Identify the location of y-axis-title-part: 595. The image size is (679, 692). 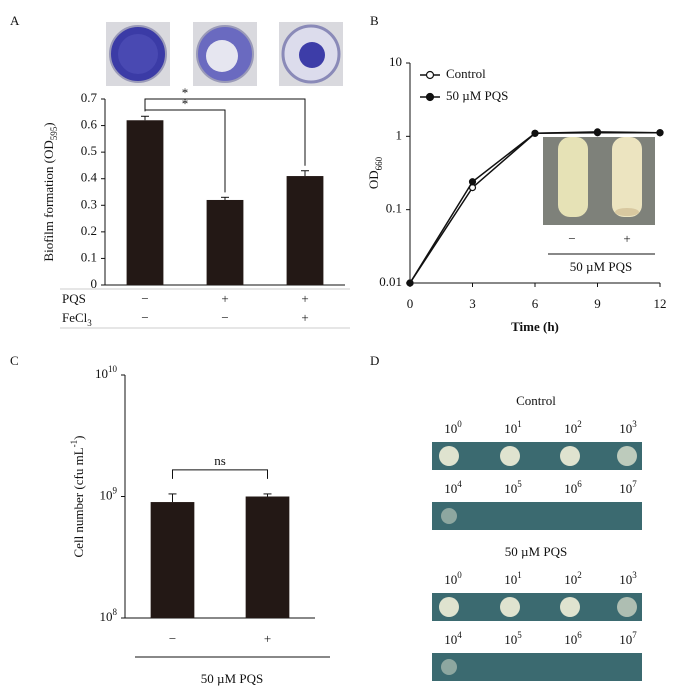
(54, 133).